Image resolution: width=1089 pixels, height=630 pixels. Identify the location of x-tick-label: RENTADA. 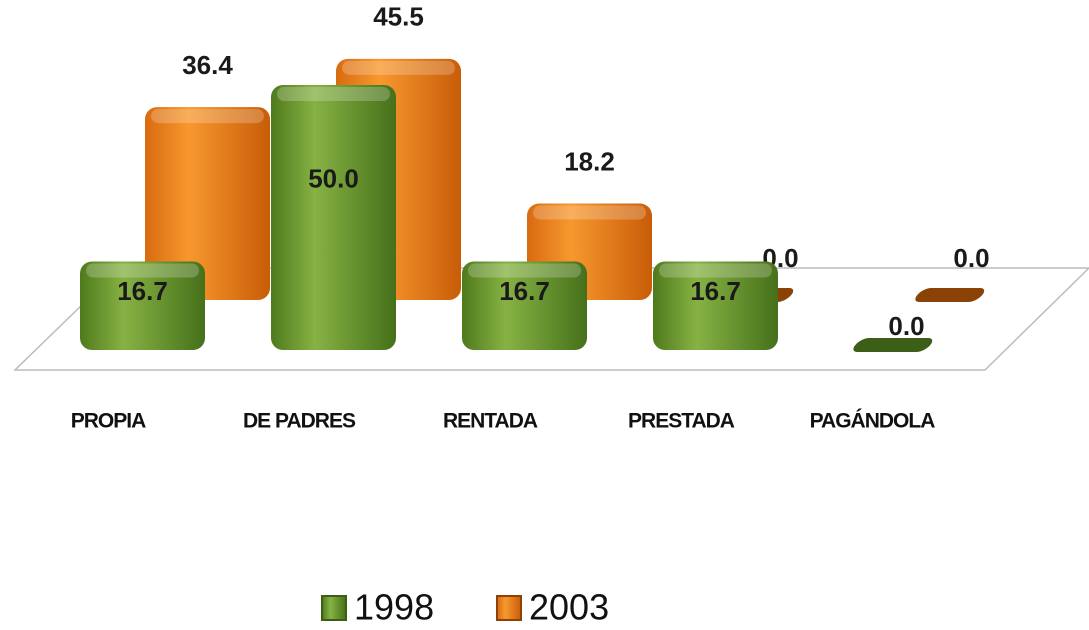
(490, 421).